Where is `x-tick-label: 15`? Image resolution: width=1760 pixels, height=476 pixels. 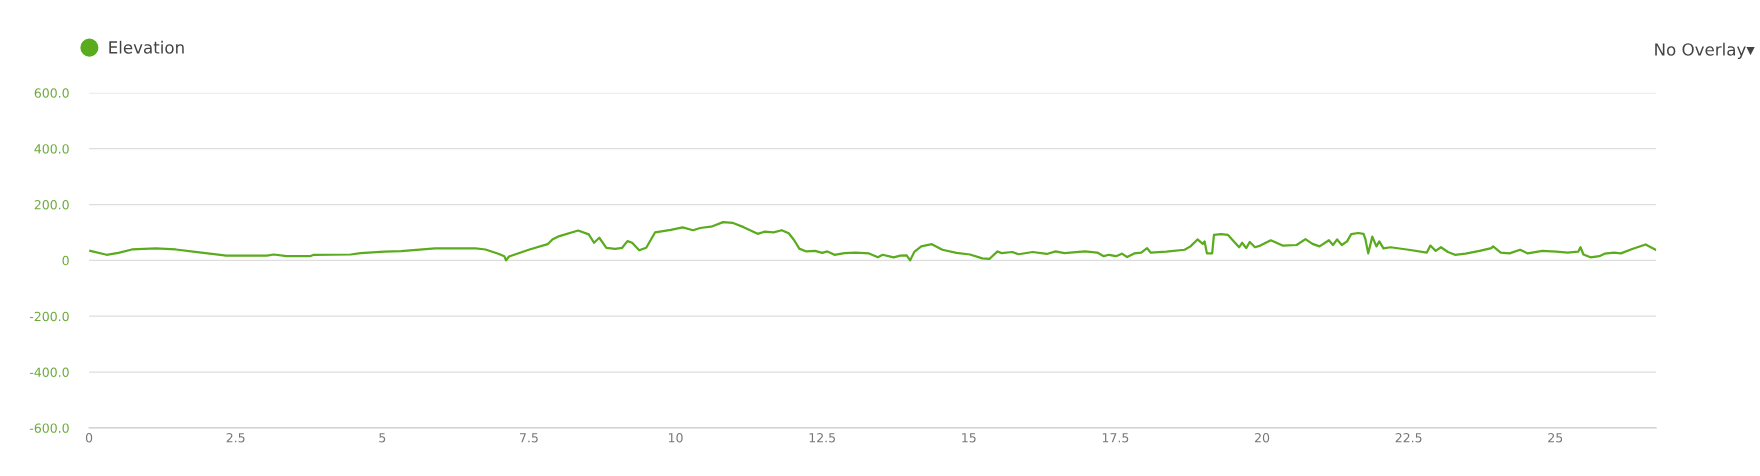 x-tick-label: 15 is located at coordinates (969, 438).